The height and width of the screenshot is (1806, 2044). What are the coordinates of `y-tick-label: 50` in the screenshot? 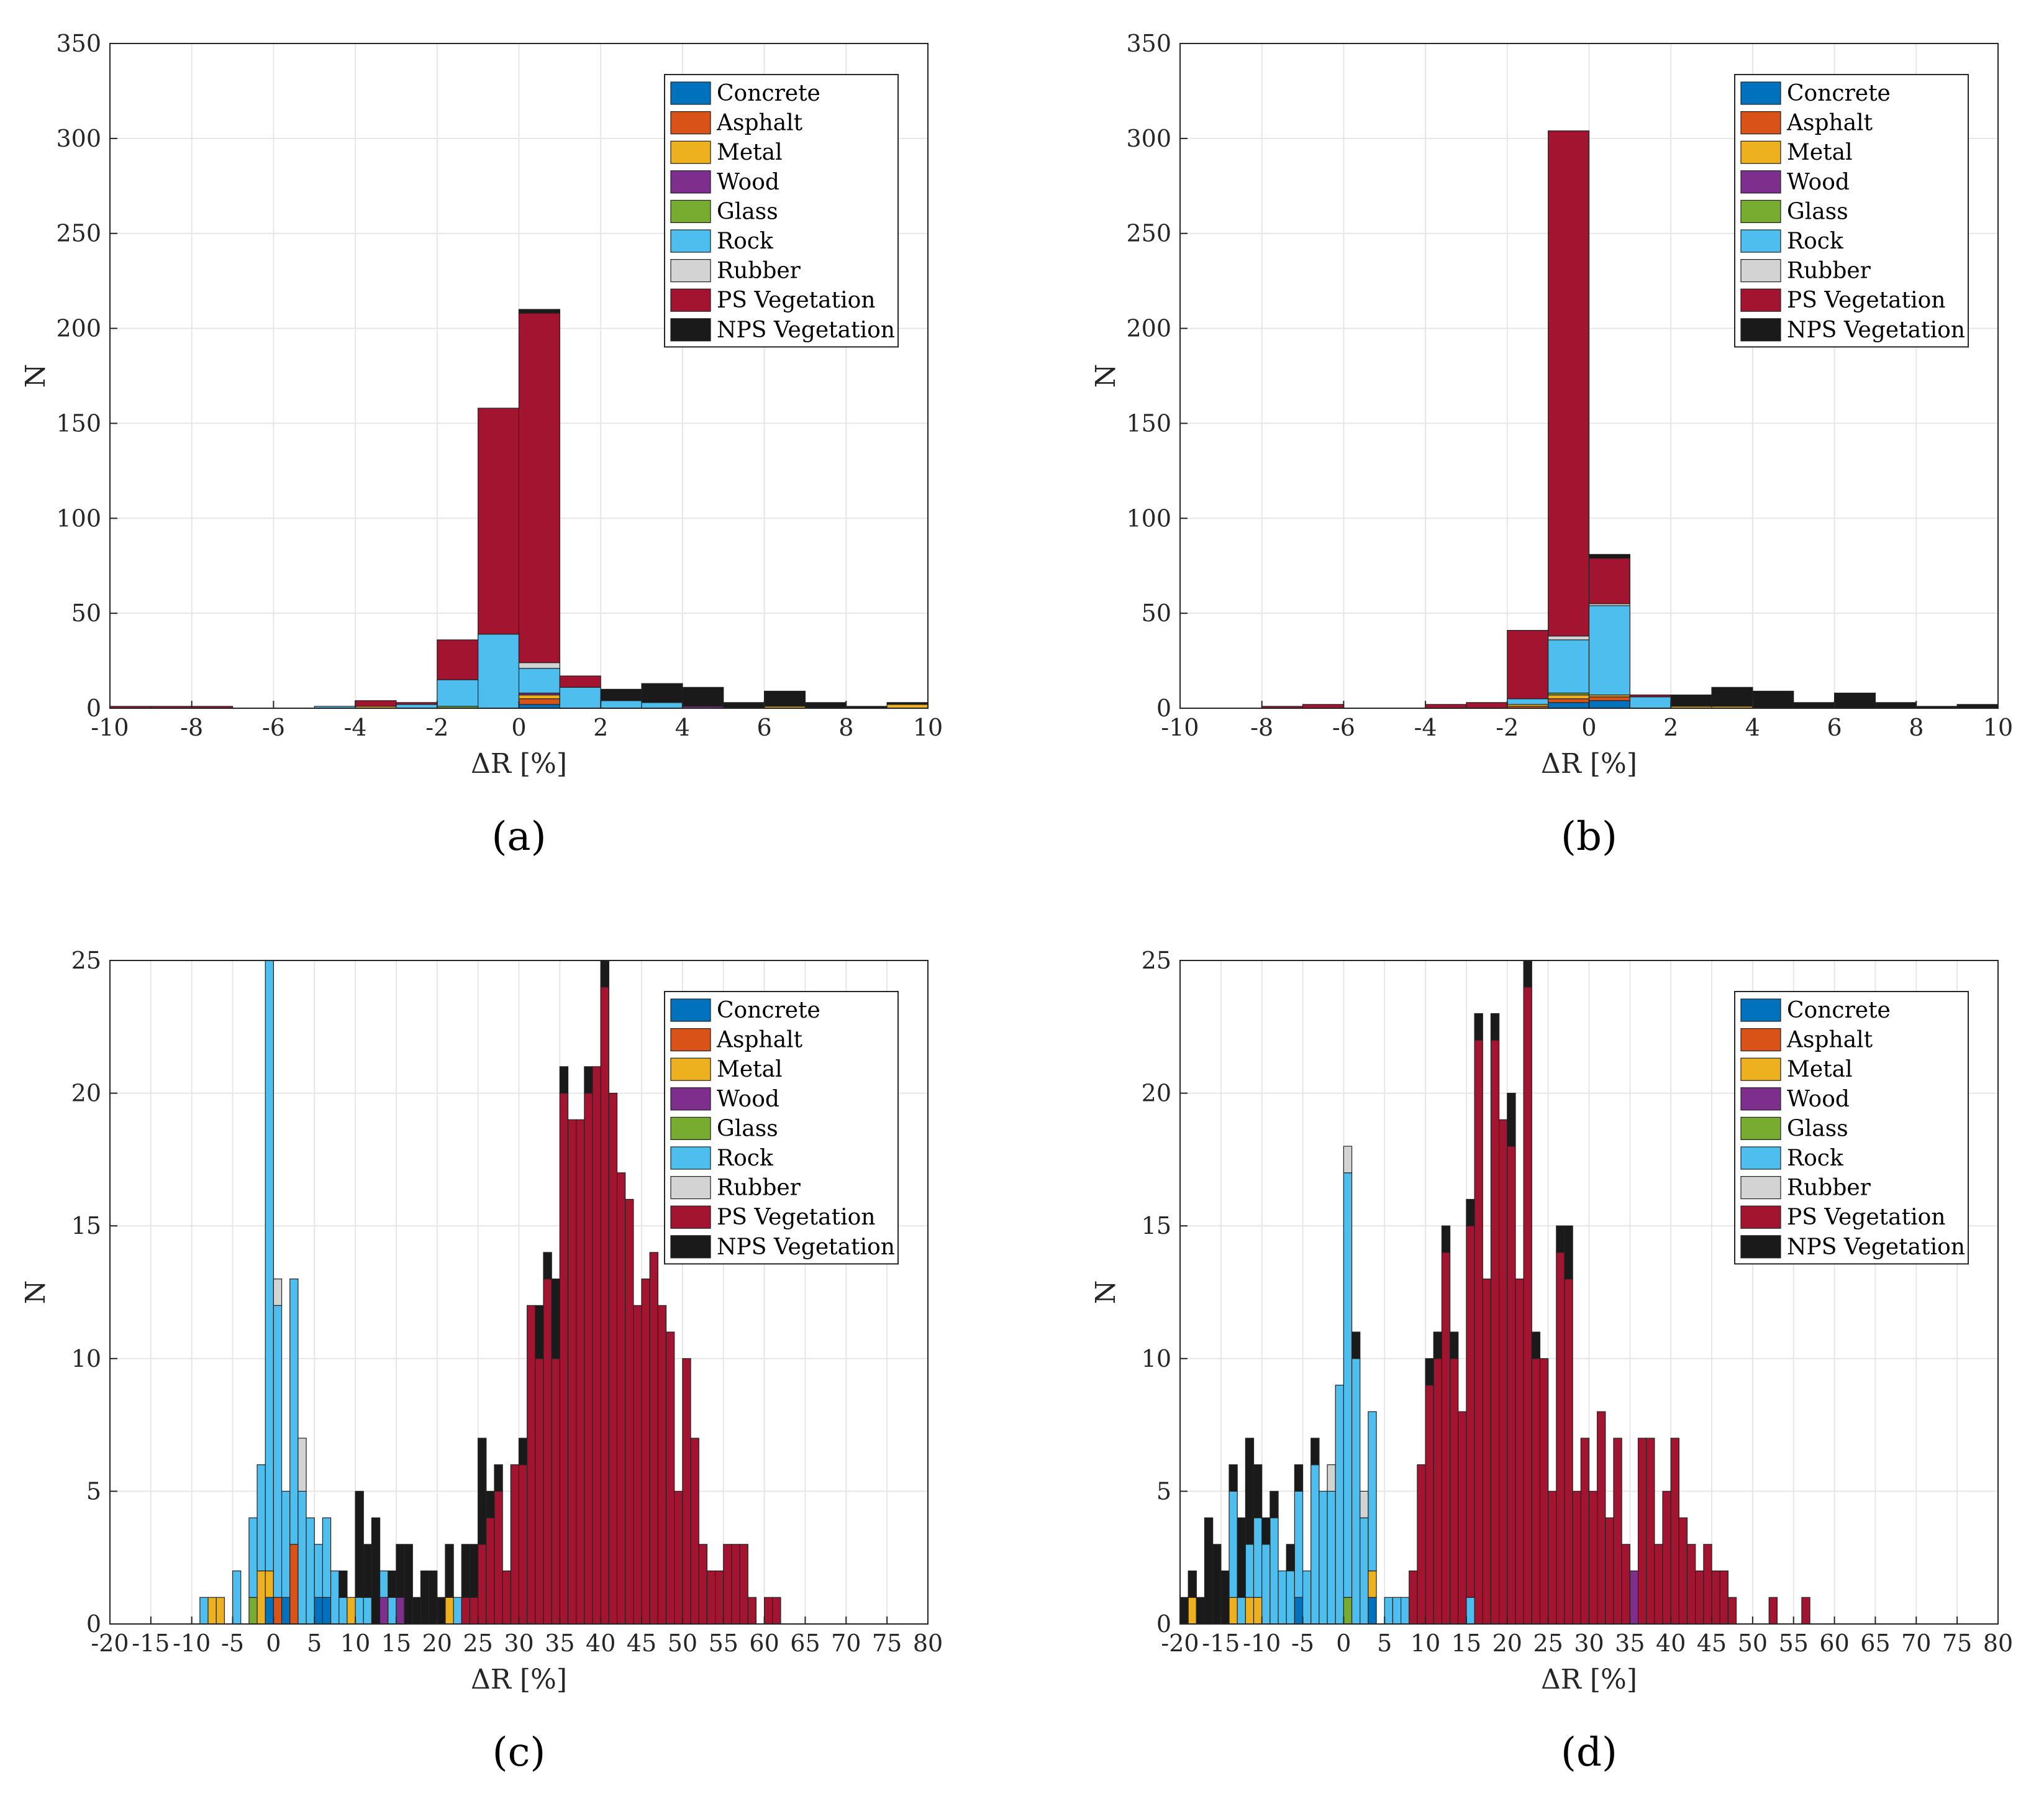 It's located at (1156, 613).